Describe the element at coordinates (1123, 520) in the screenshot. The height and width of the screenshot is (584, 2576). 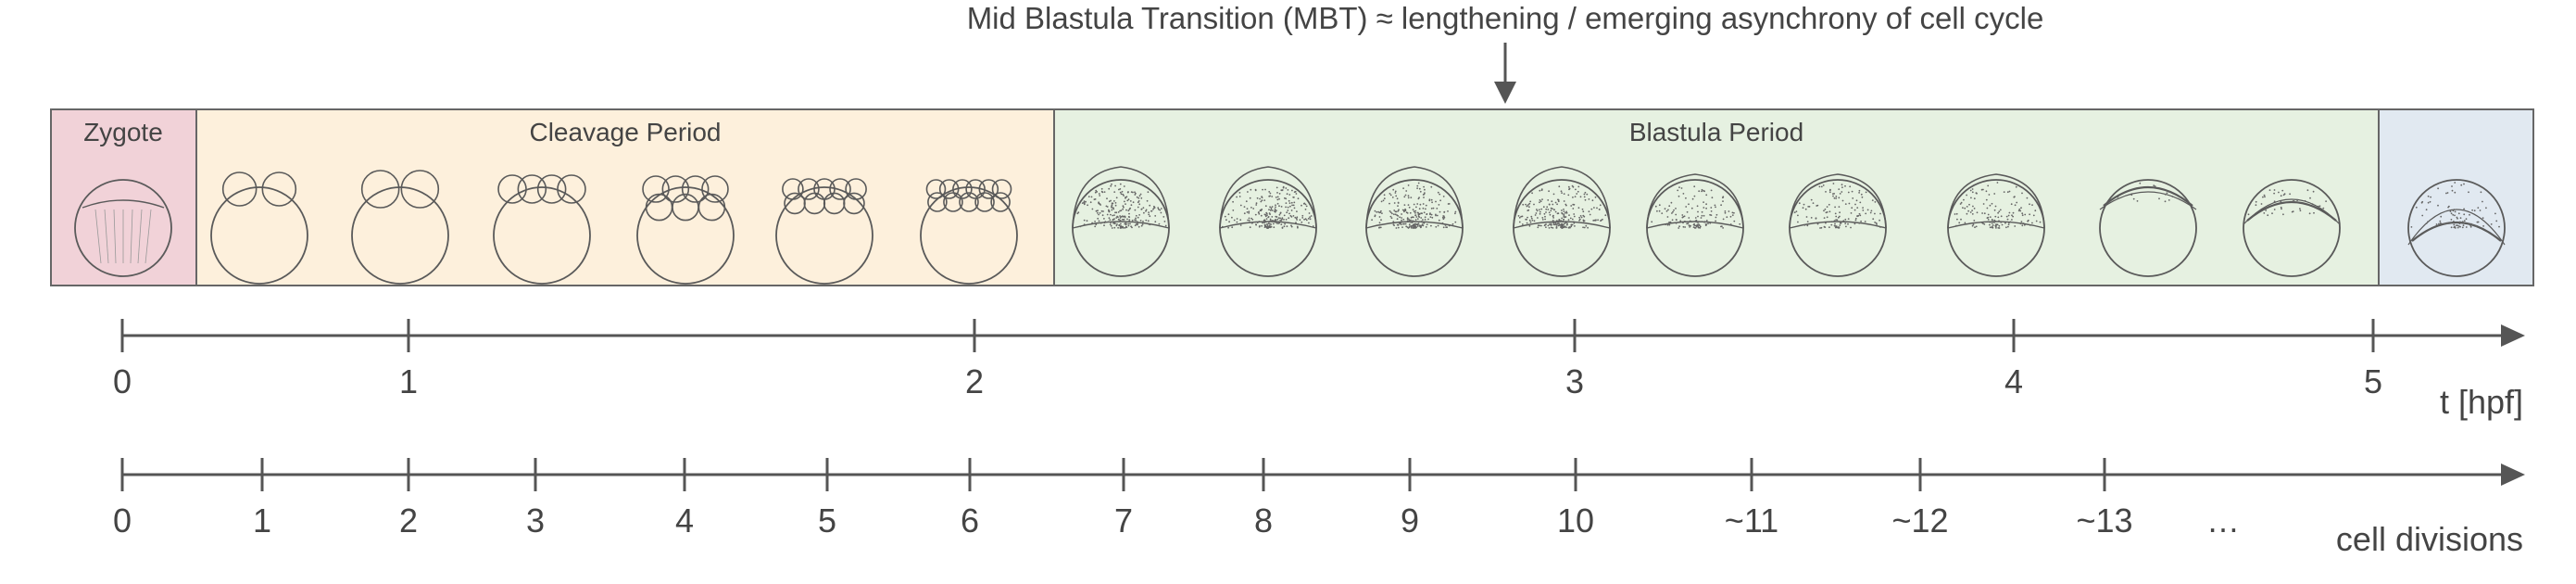
I see `division-tick-label: 7` at that location.